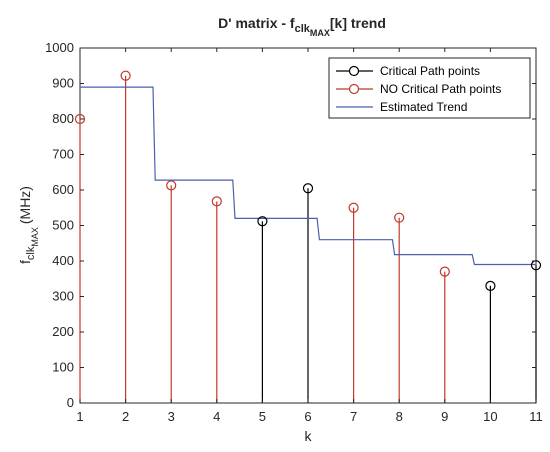 The image size is (550, 452). I want to click on chart-title-tail: [k] trend, so click(358, 23).